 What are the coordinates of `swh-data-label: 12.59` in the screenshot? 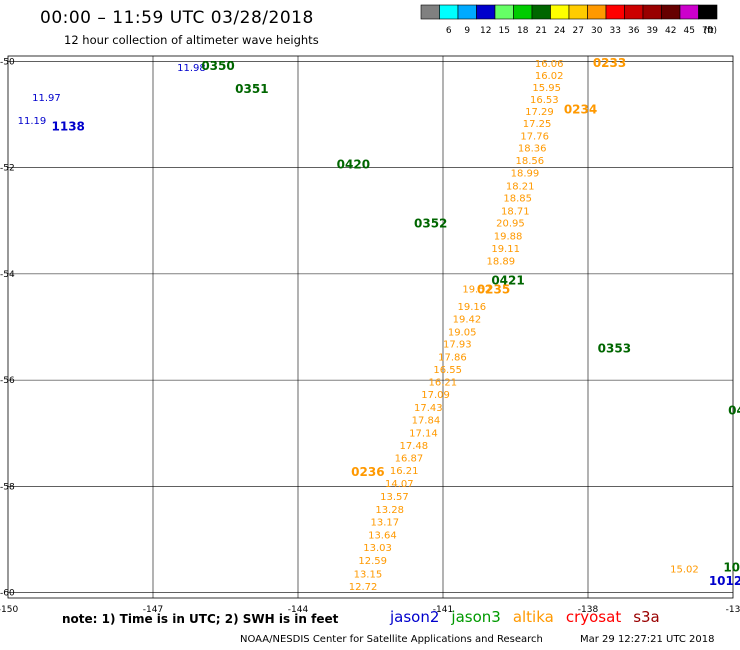 It's located at (372, 561).